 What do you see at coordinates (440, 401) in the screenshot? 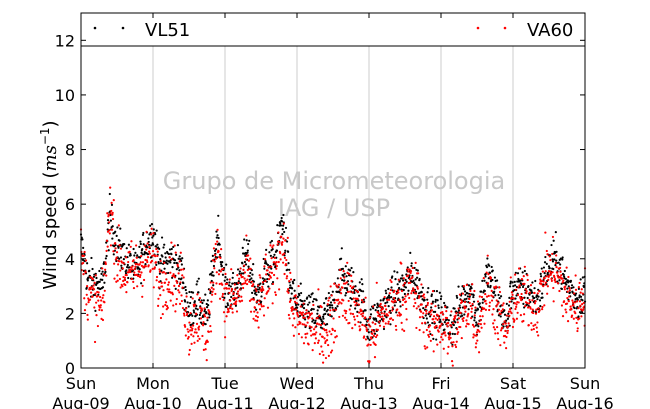
I see `x-tick-label-date: Aug-14` at bounding box center [440, 401].